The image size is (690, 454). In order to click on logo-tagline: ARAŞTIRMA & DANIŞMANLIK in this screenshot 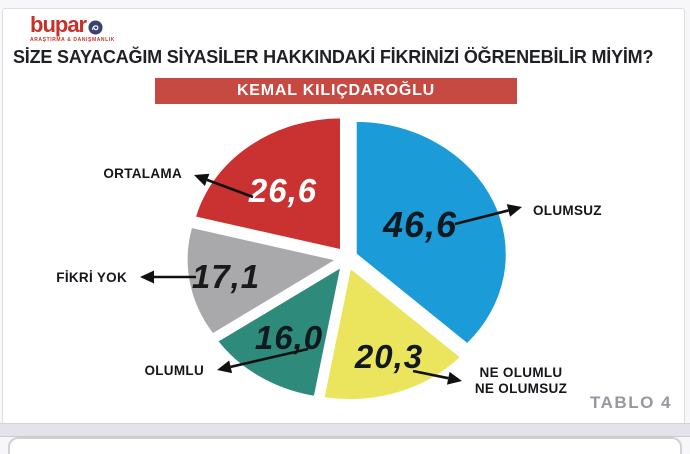, I will do `click(72, 40)`.